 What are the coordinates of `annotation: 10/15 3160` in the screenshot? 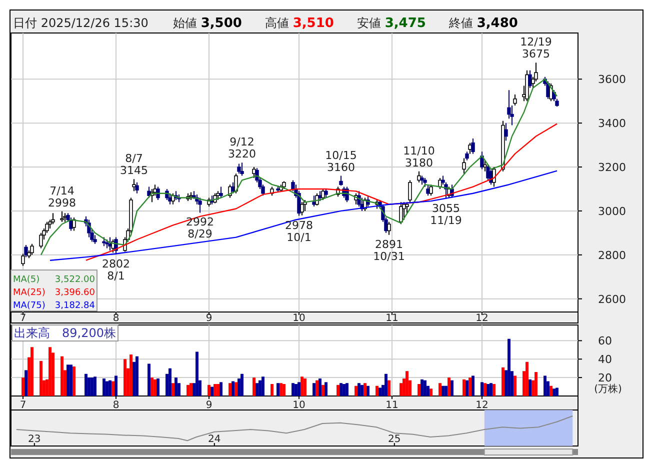 It's located at (341, 161).